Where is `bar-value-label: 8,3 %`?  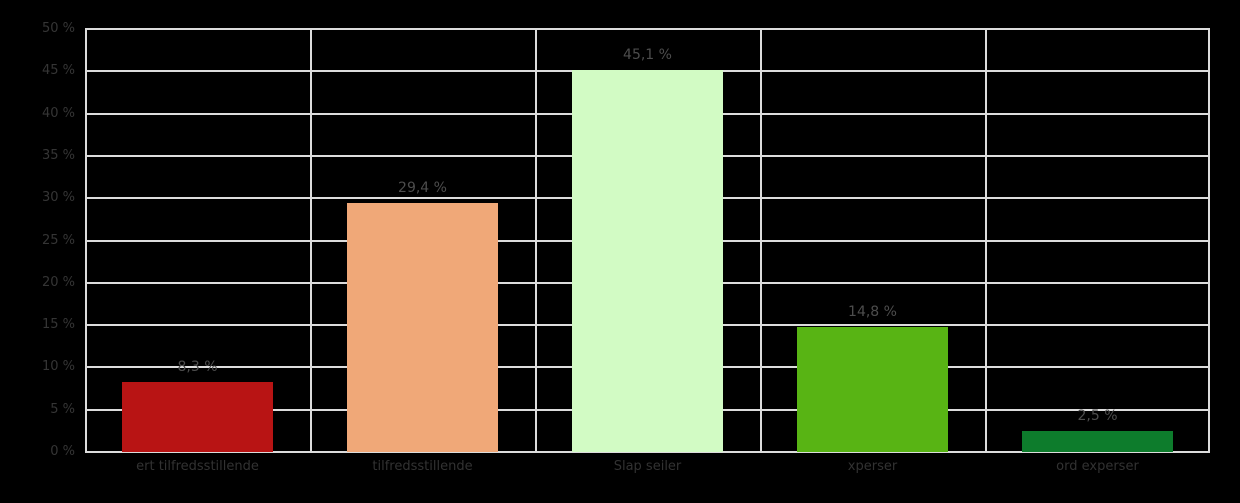
bar-value-label: 8,3 % is located at coordinates (197, 367).